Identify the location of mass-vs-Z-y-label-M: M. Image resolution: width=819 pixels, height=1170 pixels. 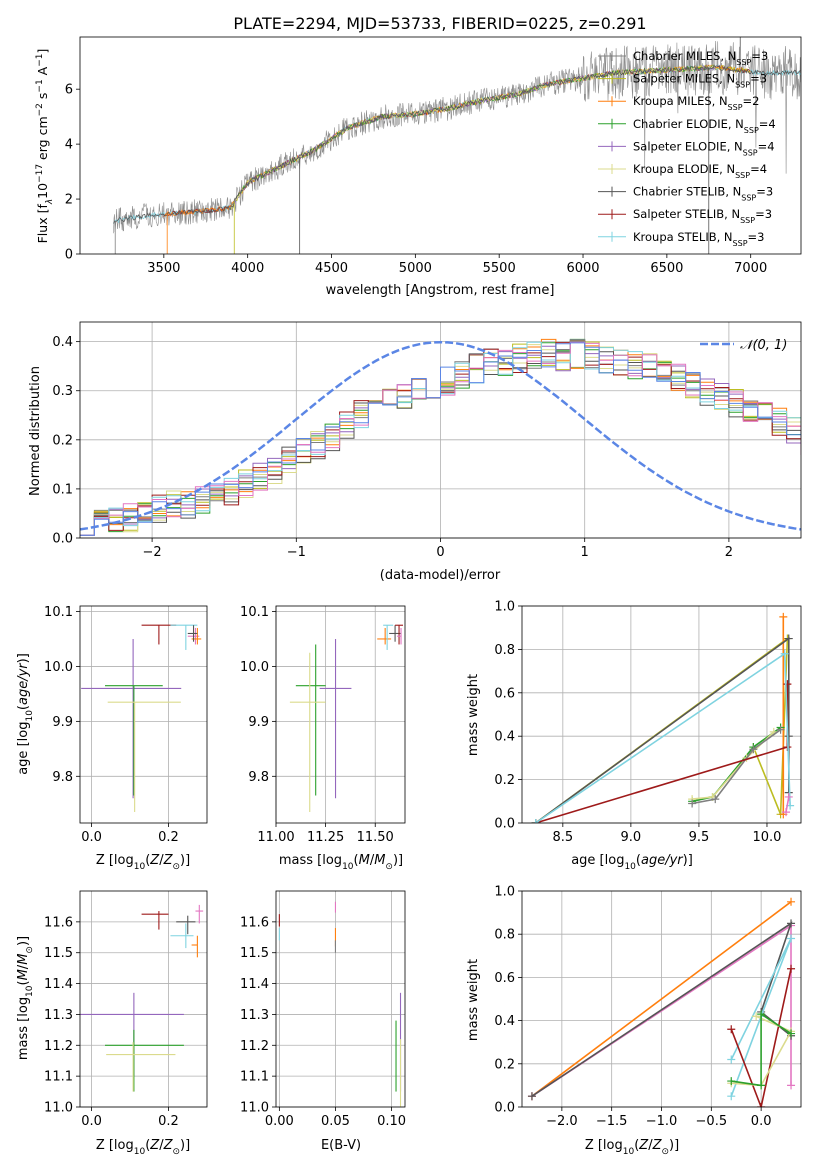
(23, 974).